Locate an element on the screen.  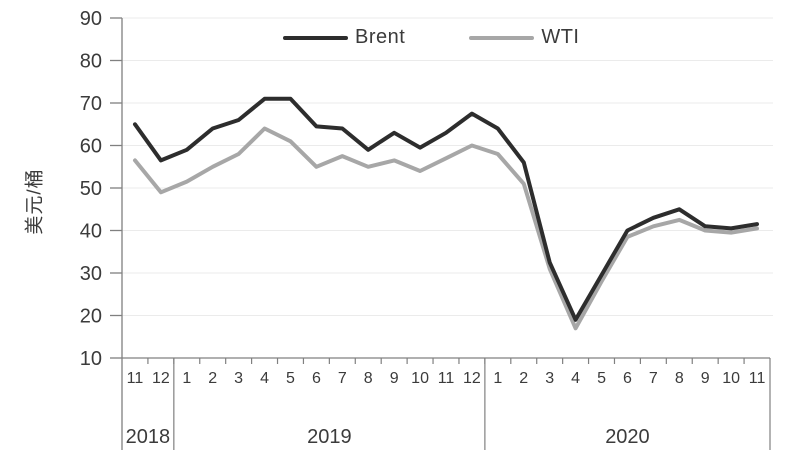
y-tick-label: 70 is located at coordinates (91, 104).